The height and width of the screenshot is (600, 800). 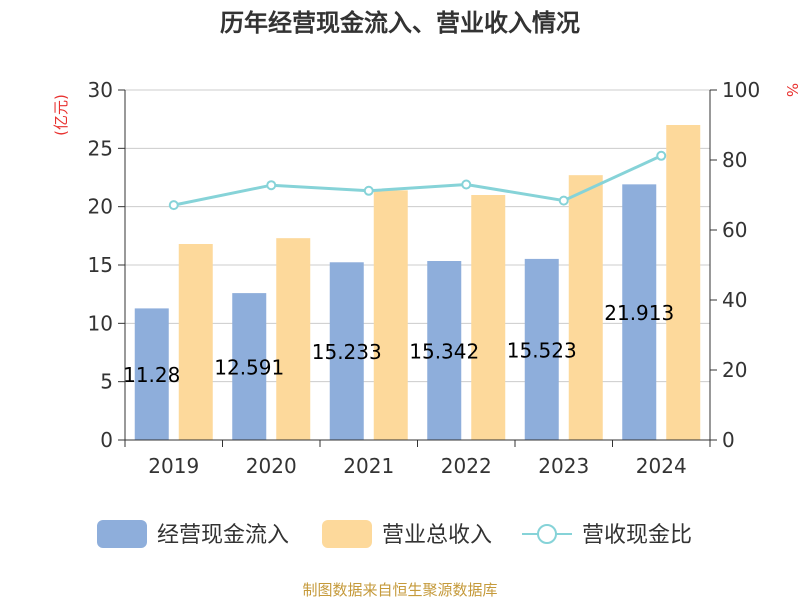 What do you see at coordinates (791, 90) in the screenshot?
I see `right-axis-unit: %` at bounding box center [791, 90].